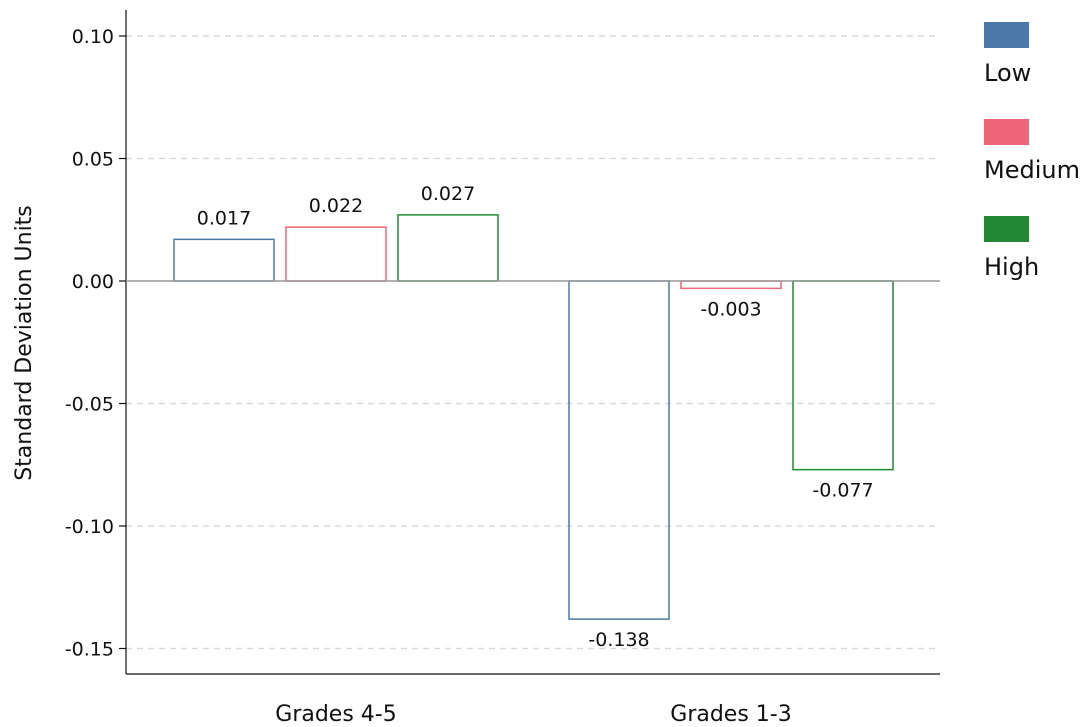  What do you see at coordinates (448, 194) in the screenshot?
I see `data-label: 0.027` at bounding box center [448, 194].